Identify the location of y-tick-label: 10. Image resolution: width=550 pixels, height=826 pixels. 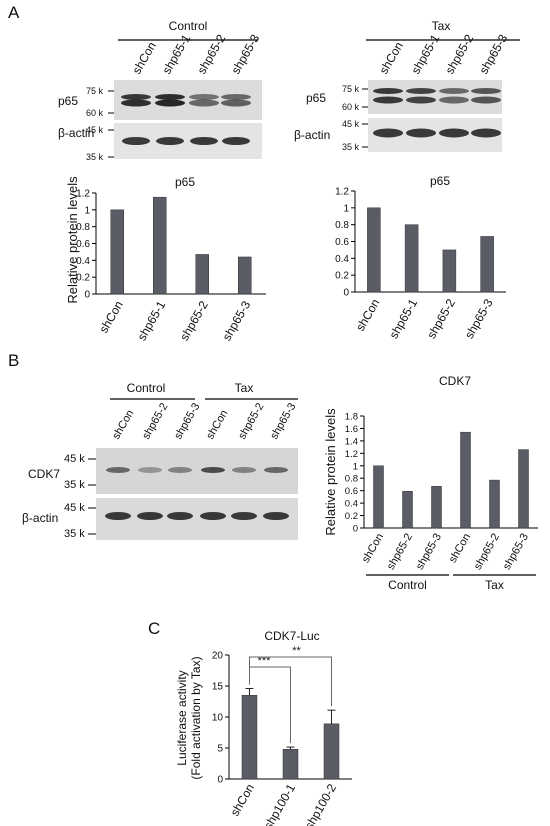
(218, 718).